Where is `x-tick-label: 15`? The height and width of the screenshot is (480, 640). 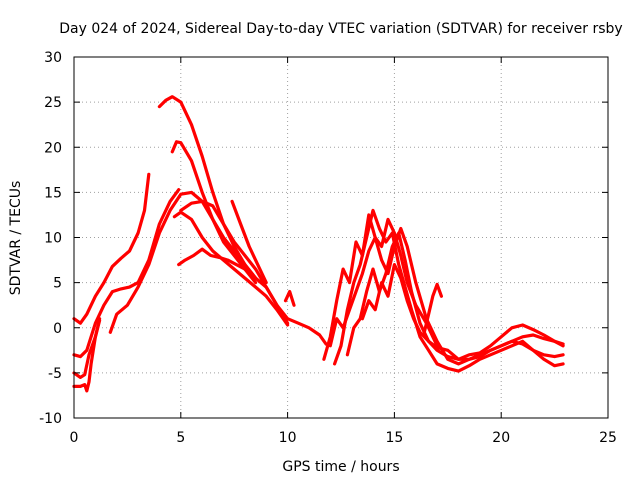
x-tick-label: 15 is located at coordinates (394, 438).